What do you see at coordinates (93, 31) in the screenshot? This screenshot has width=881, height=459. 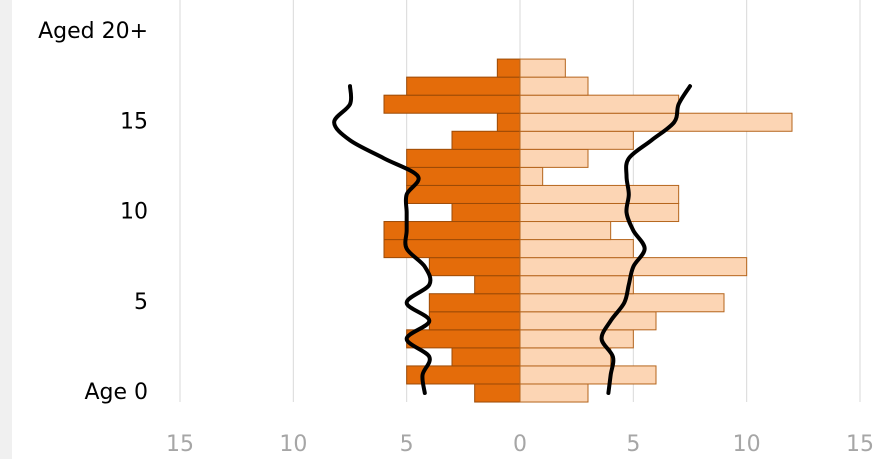 I see `y-tick-label: Aged 20+` at bounding box center [93, 31].